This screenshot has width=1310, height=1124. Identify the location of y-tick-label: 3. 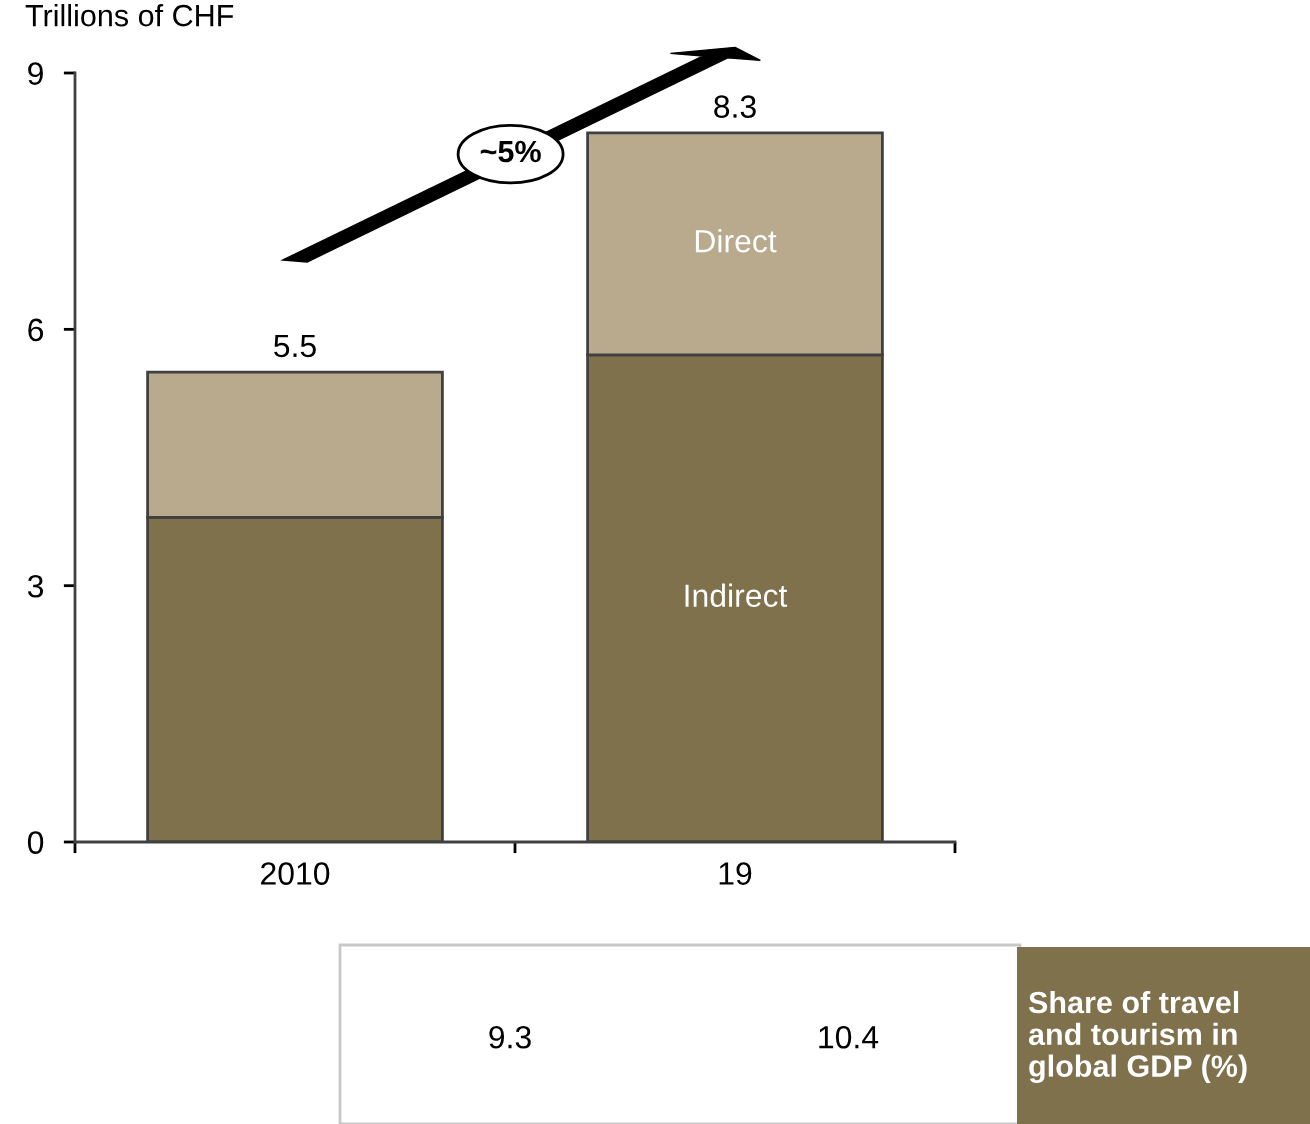
(35, 586).